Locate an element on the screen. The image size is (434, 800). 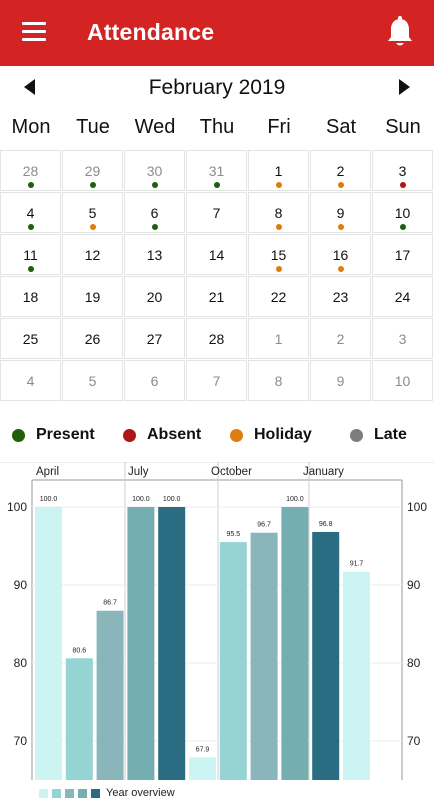
calendar-day-cell: 14 is located at coordinates (216, 254).